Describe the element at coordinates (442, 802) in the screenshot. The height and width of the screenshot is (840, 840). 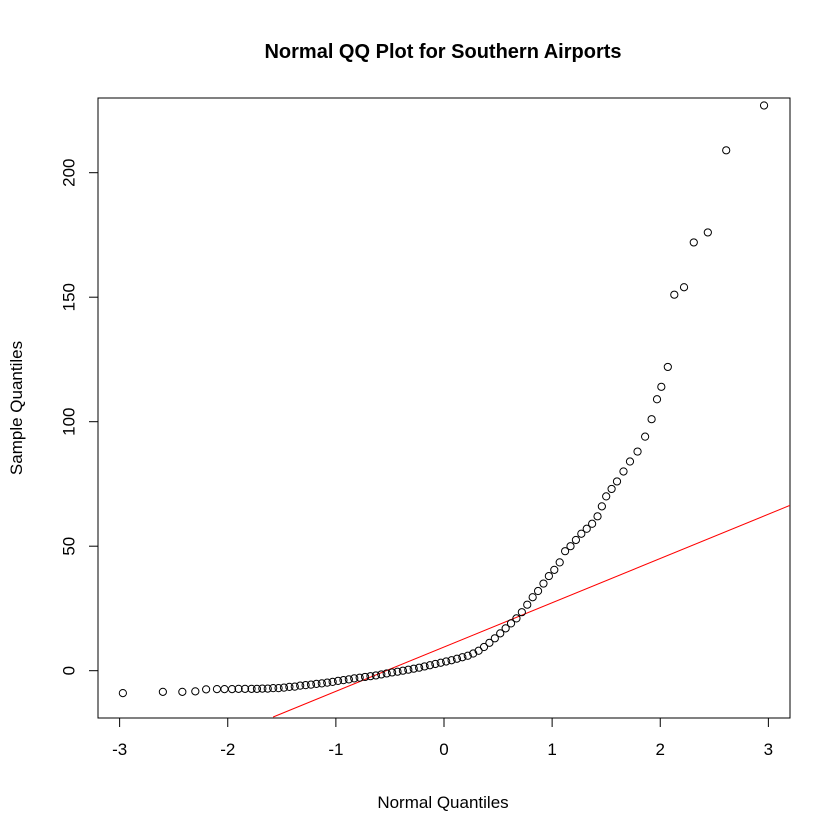
I see `x-axis-label: Normal Quantiles` at that location.